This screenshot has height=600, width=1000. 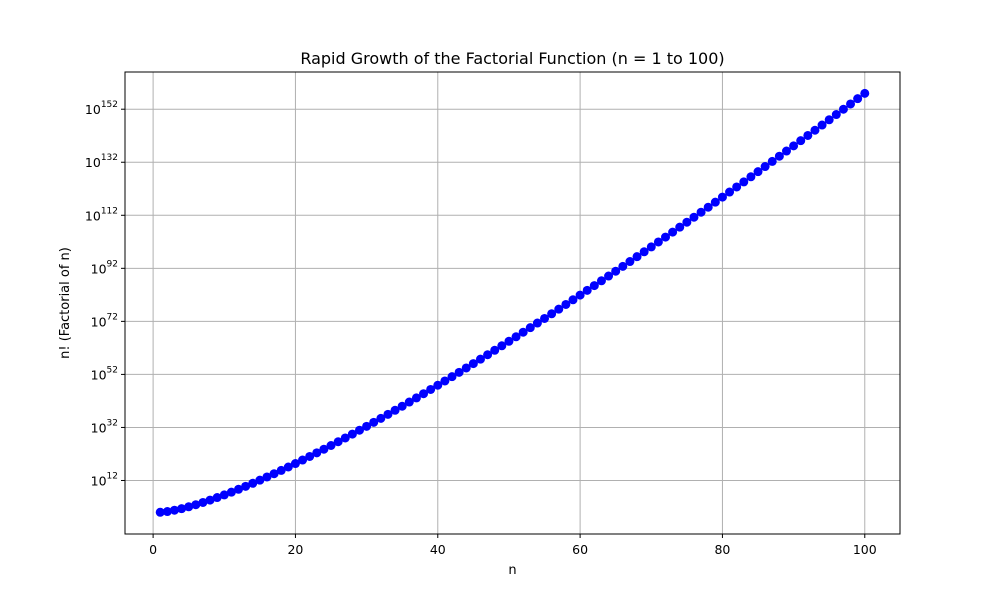 What do you see at coordinates (153, 549) in the screenshot?
I see `x-tick-label: 0` at bounding box center [153, 549].